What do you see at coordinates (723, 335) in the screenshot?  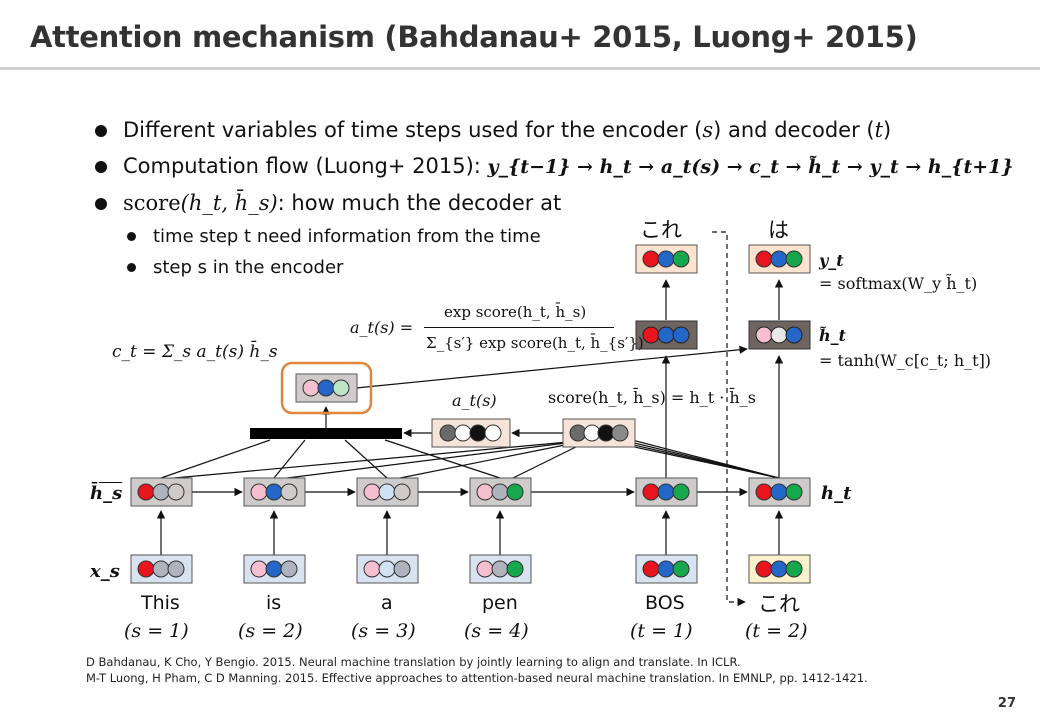 I see `attentional-hidden-states` at bounding box center [723, 335].